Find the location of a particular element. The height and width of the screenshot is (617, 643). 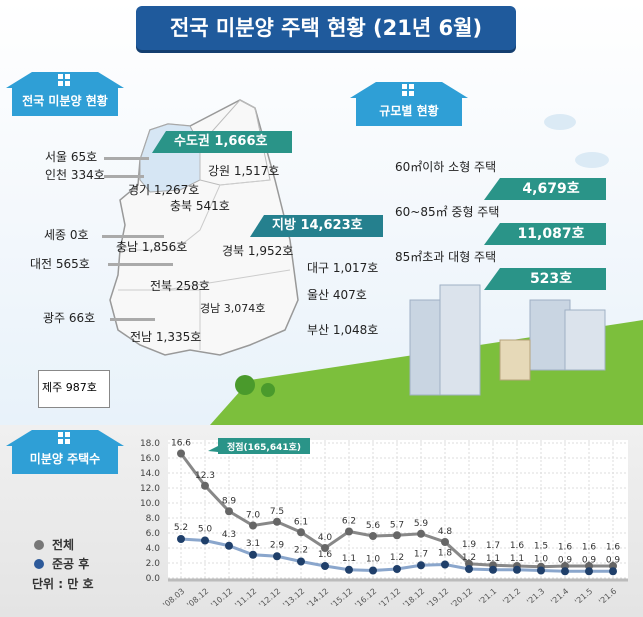

peak-annotation-box is located at coordinates (264, 446).